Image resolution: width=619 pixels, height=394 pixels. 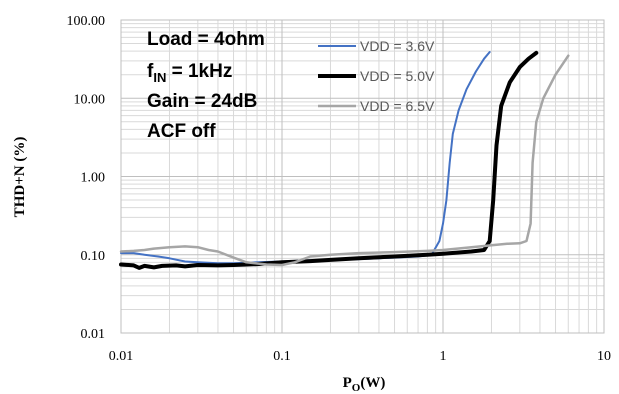 I want to click on annotation-acf: ACF off, so click(x=181, y=131).